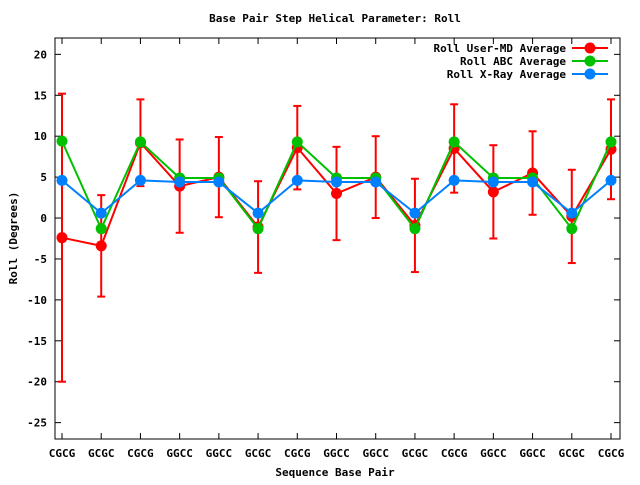 Image resolution: width=640 pixels, height=485 pixels. What do you see at coordinates (335, 18) in the screenshot?
I see `chart-title: Base Pair Step Helical Parameter: Roll` at bounding box center [335, 18].